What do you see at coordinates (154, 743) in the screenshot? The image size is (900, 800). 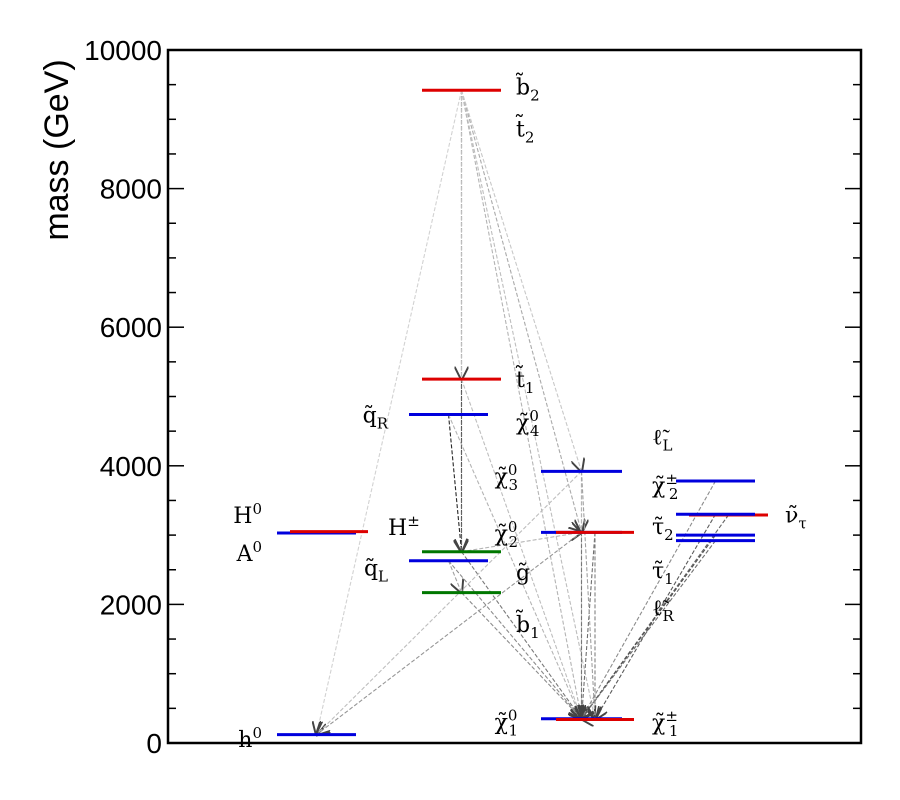 I see `y-tick-label: 0` at bounding box center [154, 743].